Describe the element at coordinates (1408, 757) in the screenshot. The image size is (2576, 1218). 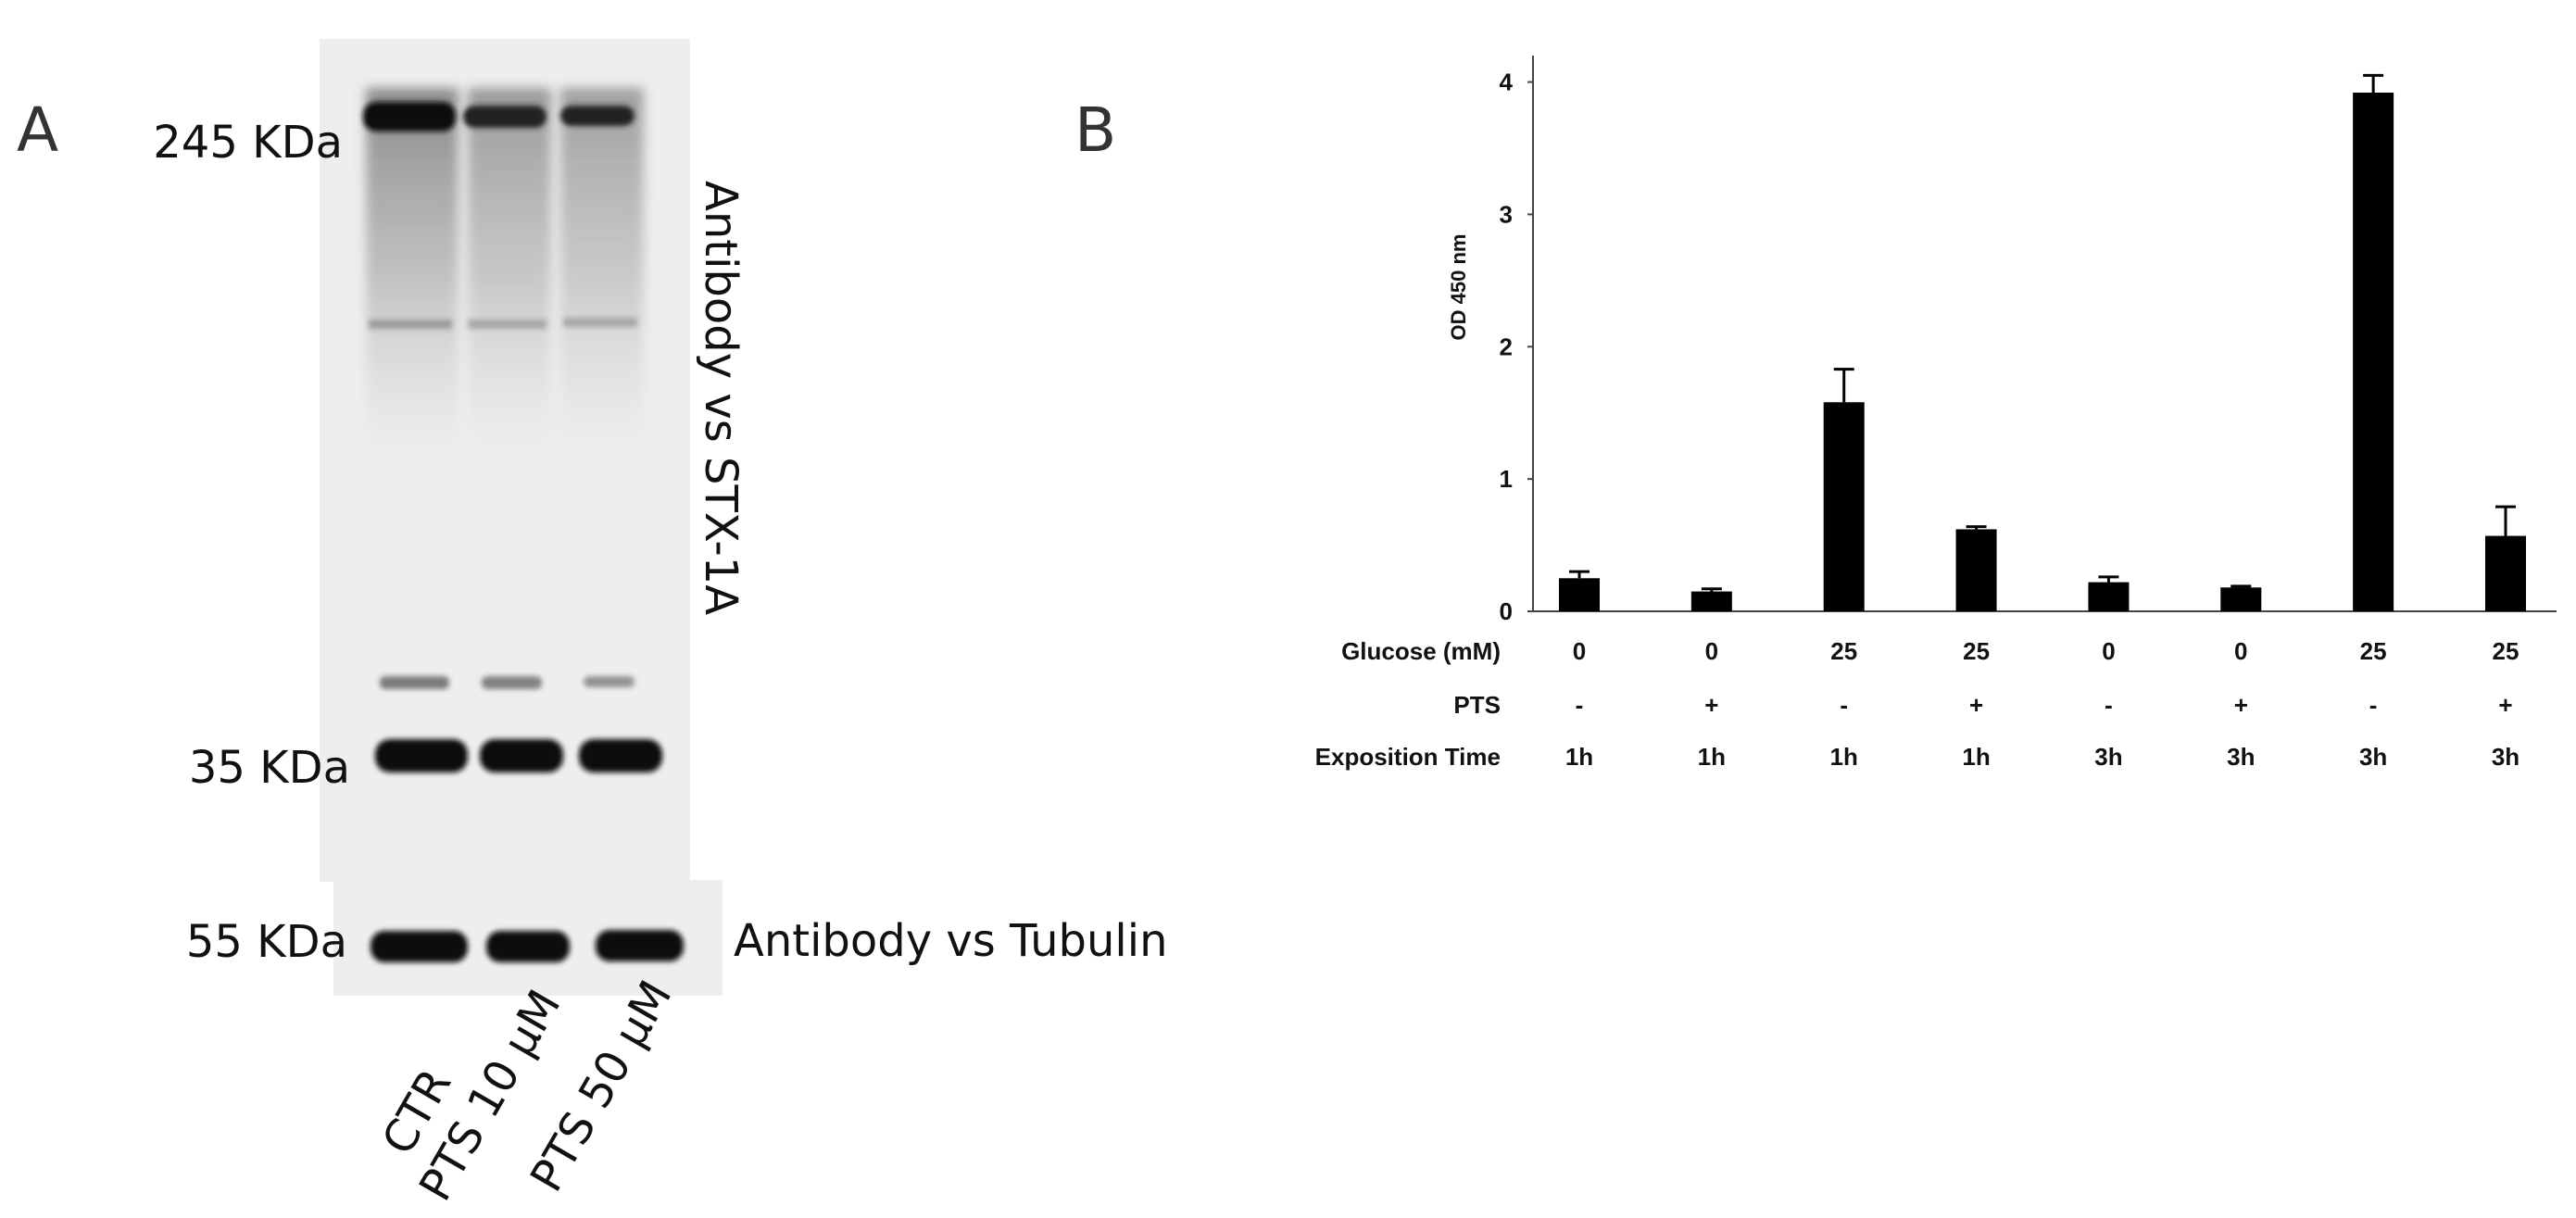
I see `condition-row-label: Exposition Time` at that location.